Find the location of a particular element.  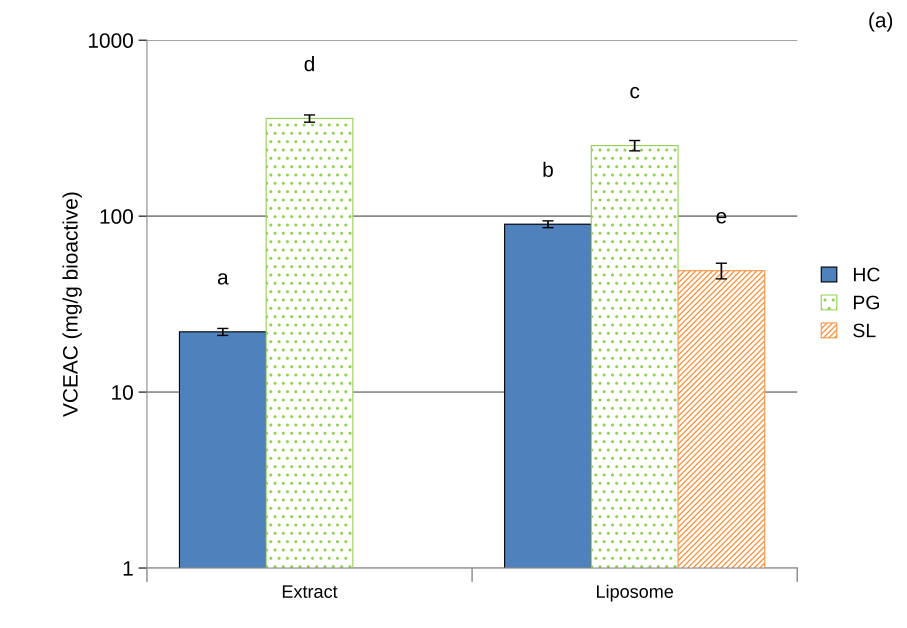

annotation: b is located at coordinates (548, 169).